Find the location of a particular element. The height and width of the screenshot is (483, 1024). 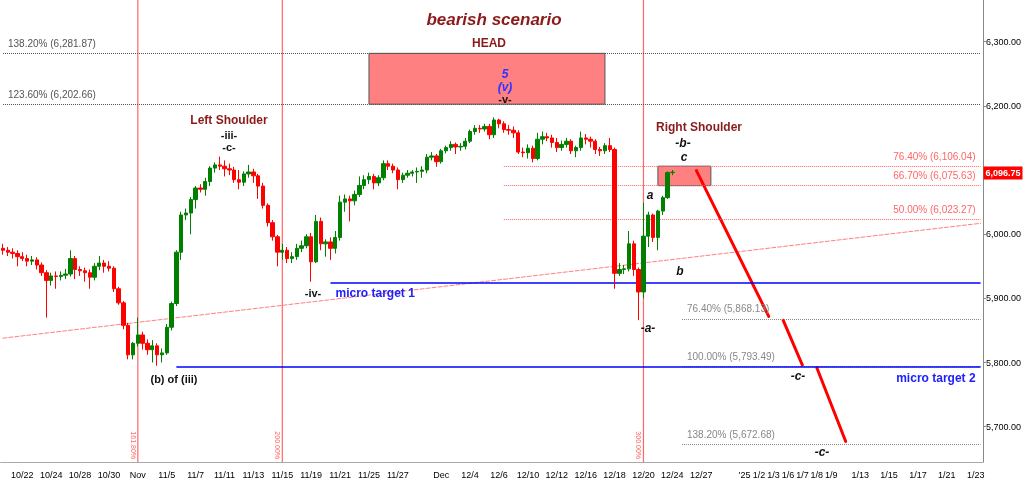

x-tick-label: '25 is located at coordinates (744, 474).